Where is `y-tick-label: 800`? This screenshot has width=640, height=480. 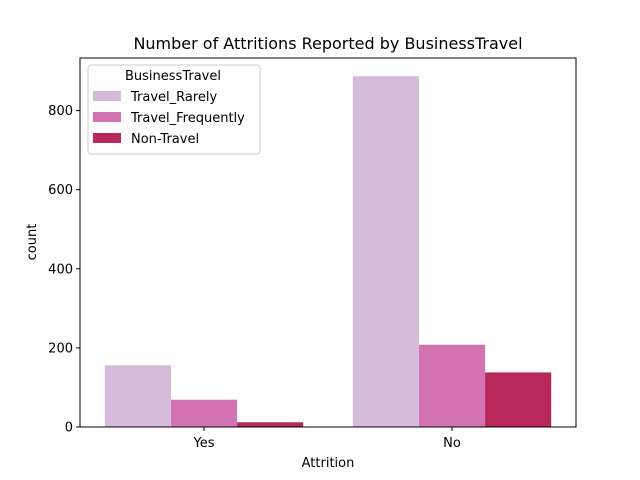
y-tick-label: 800 is located at coordinates (60, 111).